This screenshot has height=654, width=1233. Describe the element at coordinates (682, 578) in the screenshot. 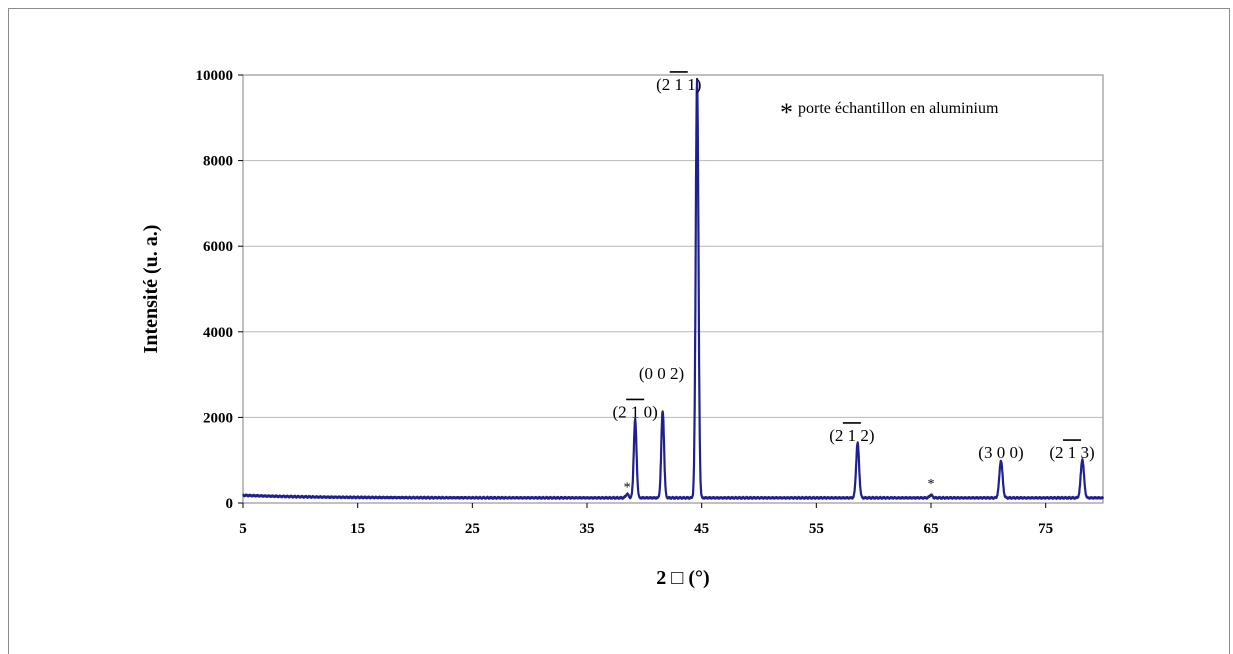

I see `x-axis-title: 2 □ (°)` at that location.